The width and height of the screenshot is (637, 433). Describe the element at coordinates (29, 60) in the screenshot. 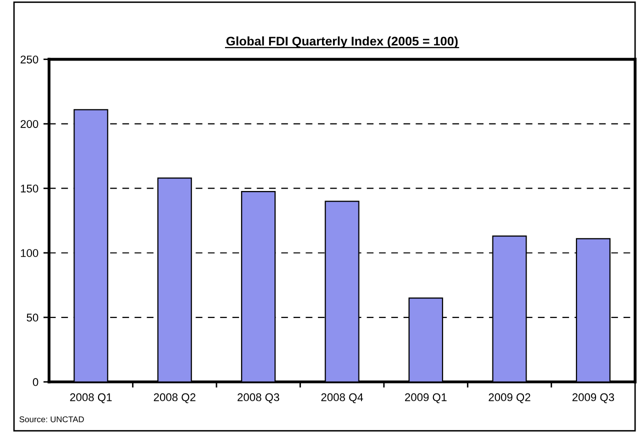

I see `y-tick-label: 250` at that location.